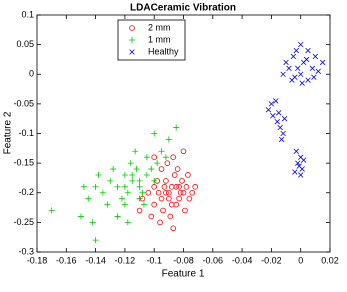  Describe the element at coordinates (159, 39) in the screenshot. I see `legend-label: 1 mm` at that location.